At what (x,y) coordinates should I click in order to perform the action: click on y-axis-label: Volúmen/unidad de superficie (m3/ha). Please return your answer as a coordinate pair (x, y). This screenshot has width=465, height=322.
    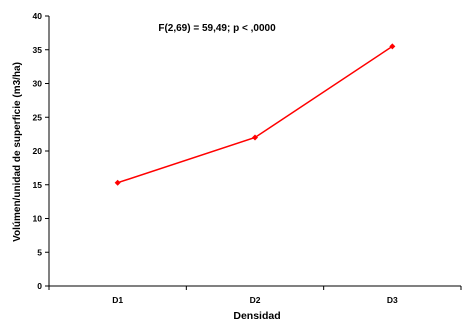
    Looking at the image, I should click on (17, 152).